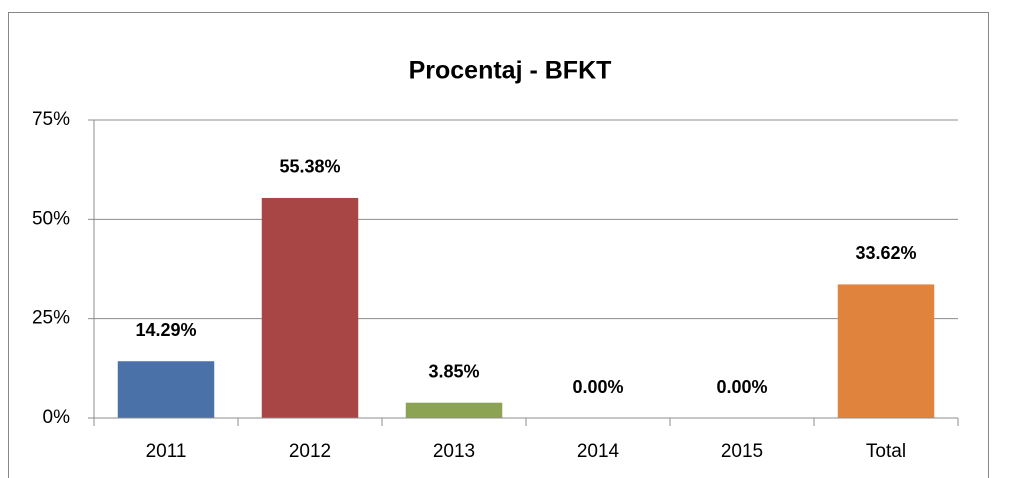 The height and width of the screenshot is (478, 1028). I want to click on y-tick-label: 0%, so click(57, 417).